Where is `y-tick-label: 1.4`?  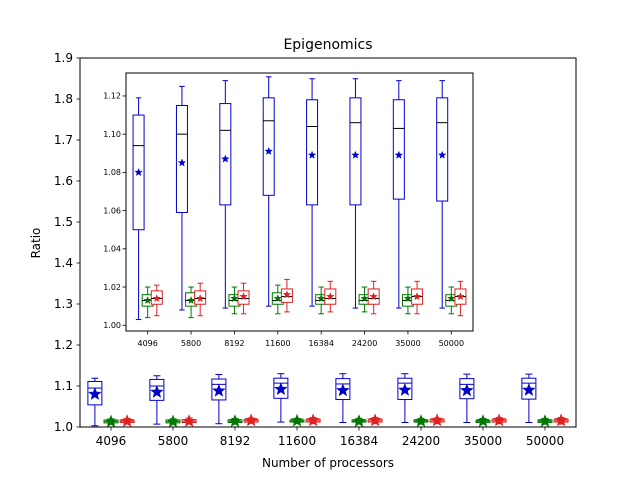 y-tick-label: 1.4 is located at coordinates (63, 263).